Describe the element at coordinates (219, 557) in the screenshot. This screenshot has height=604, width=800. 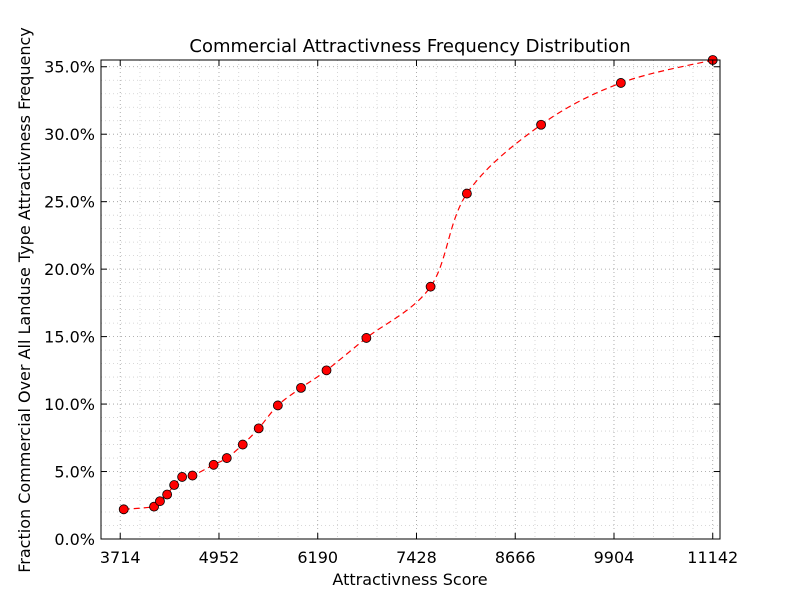
I see `x-tick-label: 4952` at that location.